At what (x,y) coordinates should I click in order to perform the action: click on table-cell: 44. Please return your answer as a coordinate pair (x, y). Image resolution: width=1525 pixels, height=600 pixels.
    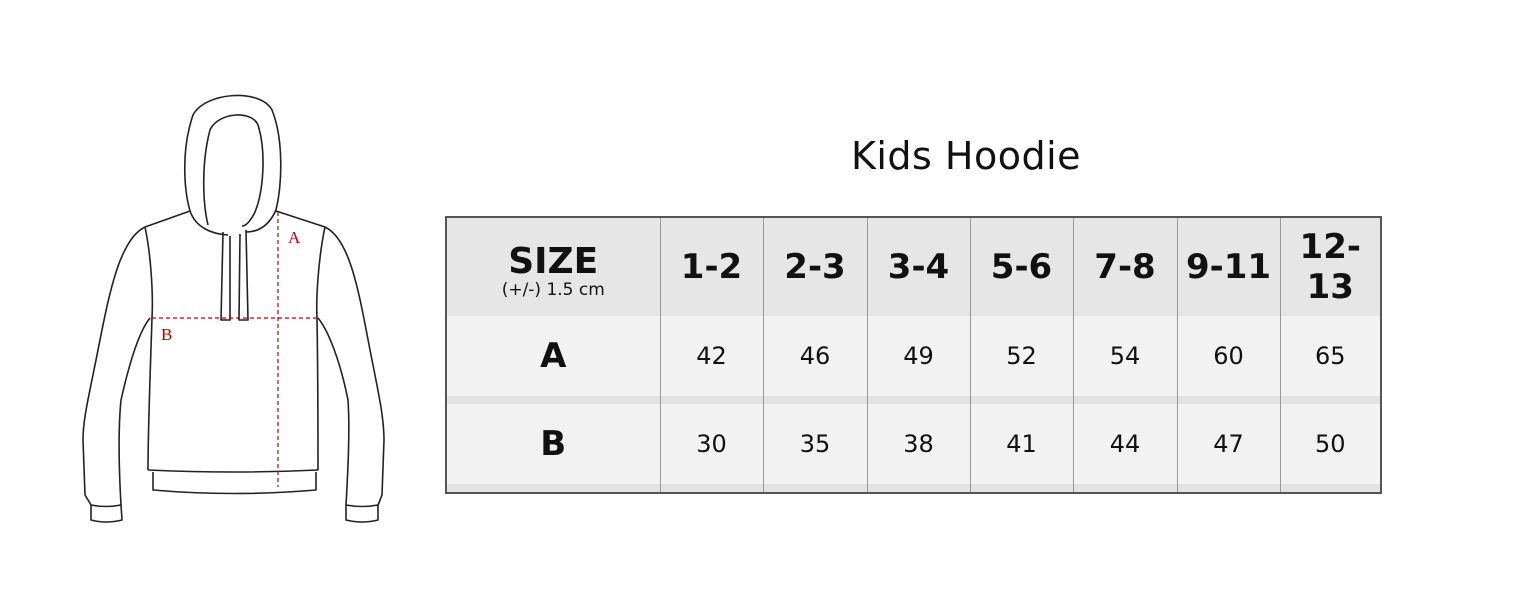
    Looking at the image, I should click on (1124, 444).